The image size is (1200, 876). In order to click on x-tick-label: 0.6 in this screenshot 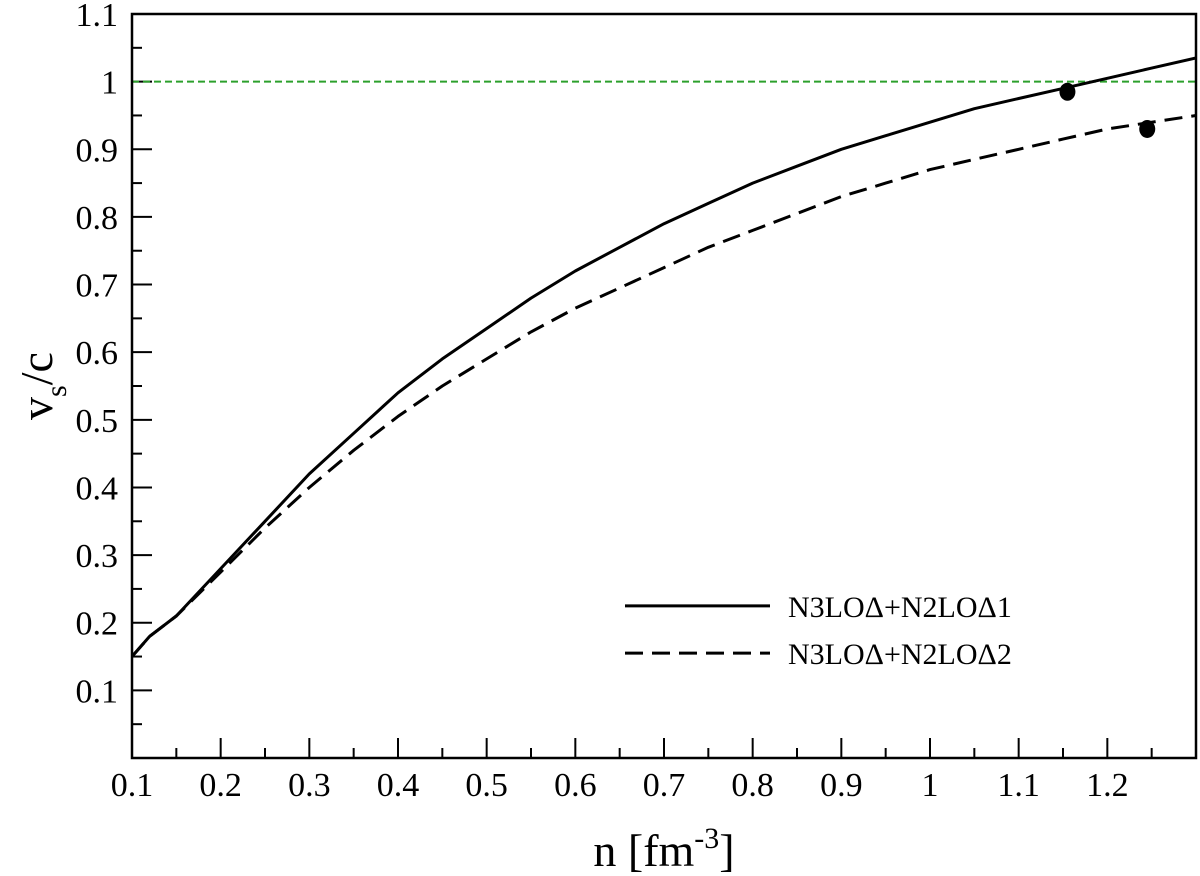, I will do `click(575, 785)`.